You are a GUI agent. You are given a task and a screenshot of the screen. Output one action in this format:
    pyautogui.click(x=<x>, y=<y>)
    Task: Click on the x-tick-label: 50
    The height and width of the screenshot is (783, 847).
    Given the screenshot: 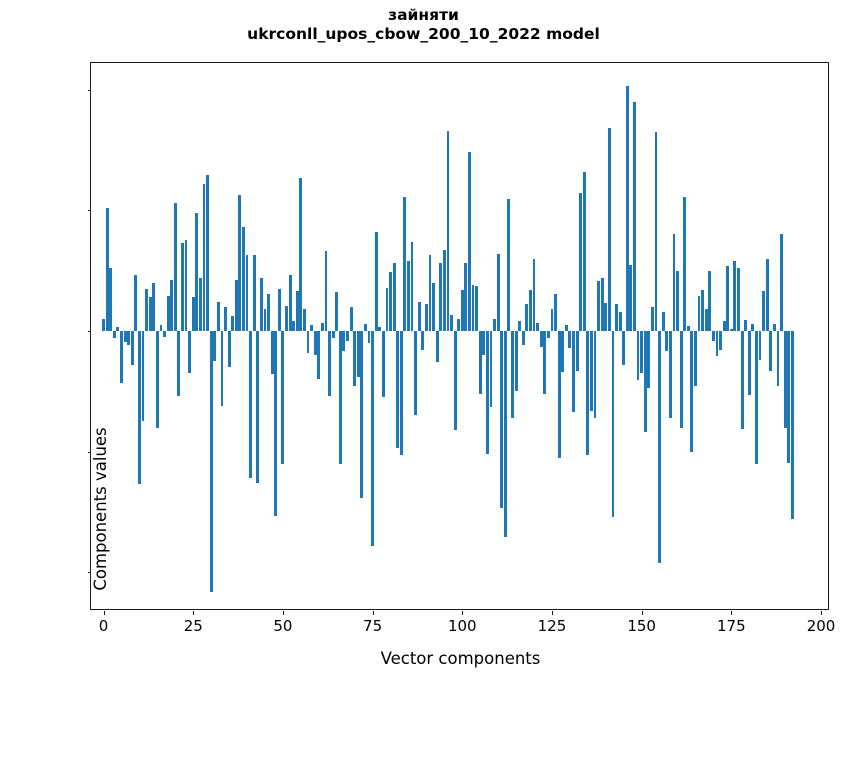 What is the action you would take?
    pyautogui.click(x=283, y=626)
    